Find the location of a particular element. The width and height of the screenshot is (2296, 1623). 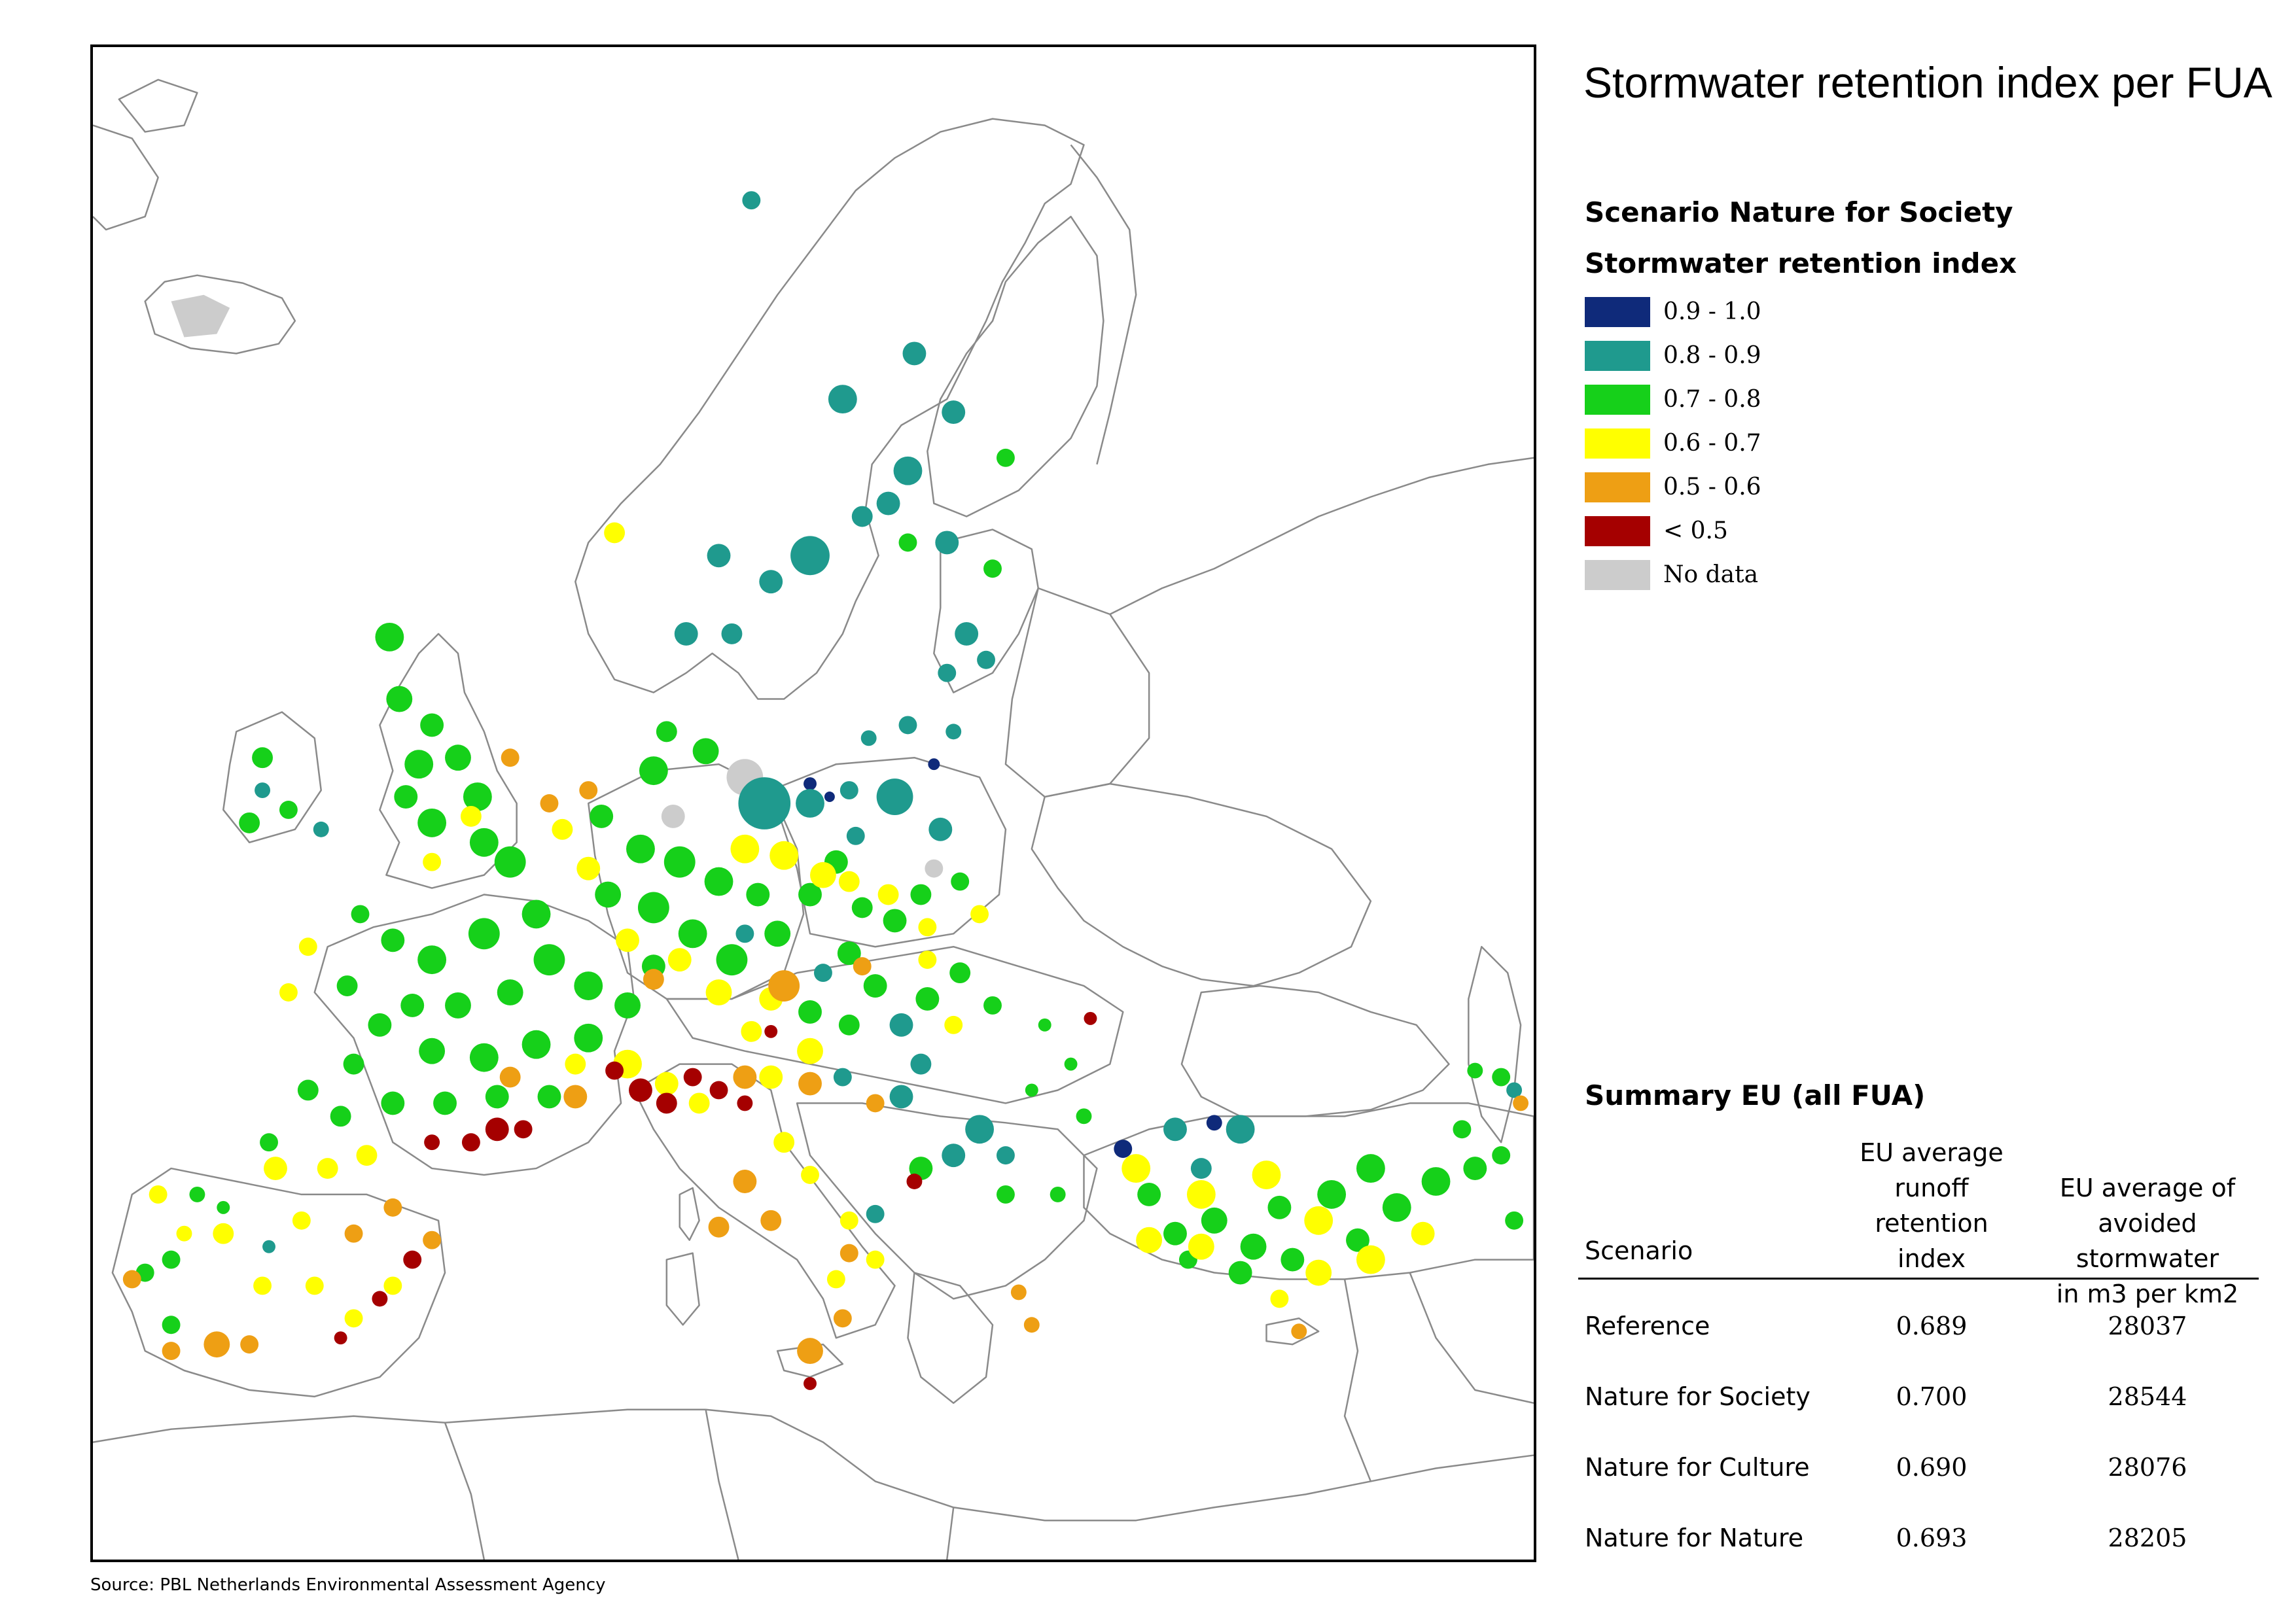

legend-label: 0.6 - 0.7 is located at coordinates (1712, 443).